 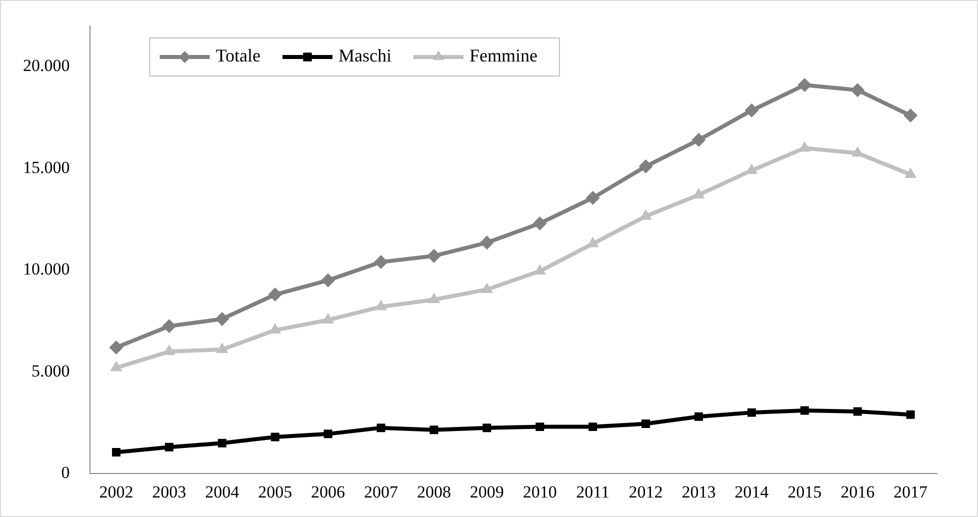 What do you see at coordinates (487, 492) in the screenshot?
I see `x-tick-label: 2009` at bounding box center [487, 492].